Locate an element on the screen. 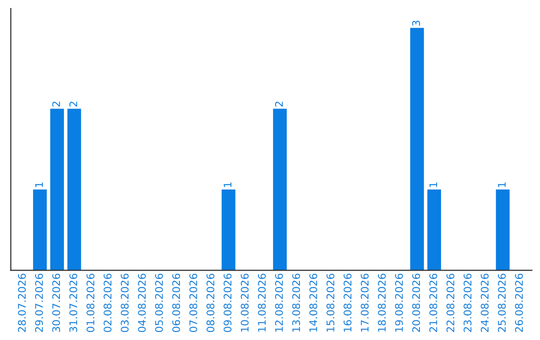 The image size is (540, 340). x-tick-label: 18.08.2026 is located at coordinates (382, 303).